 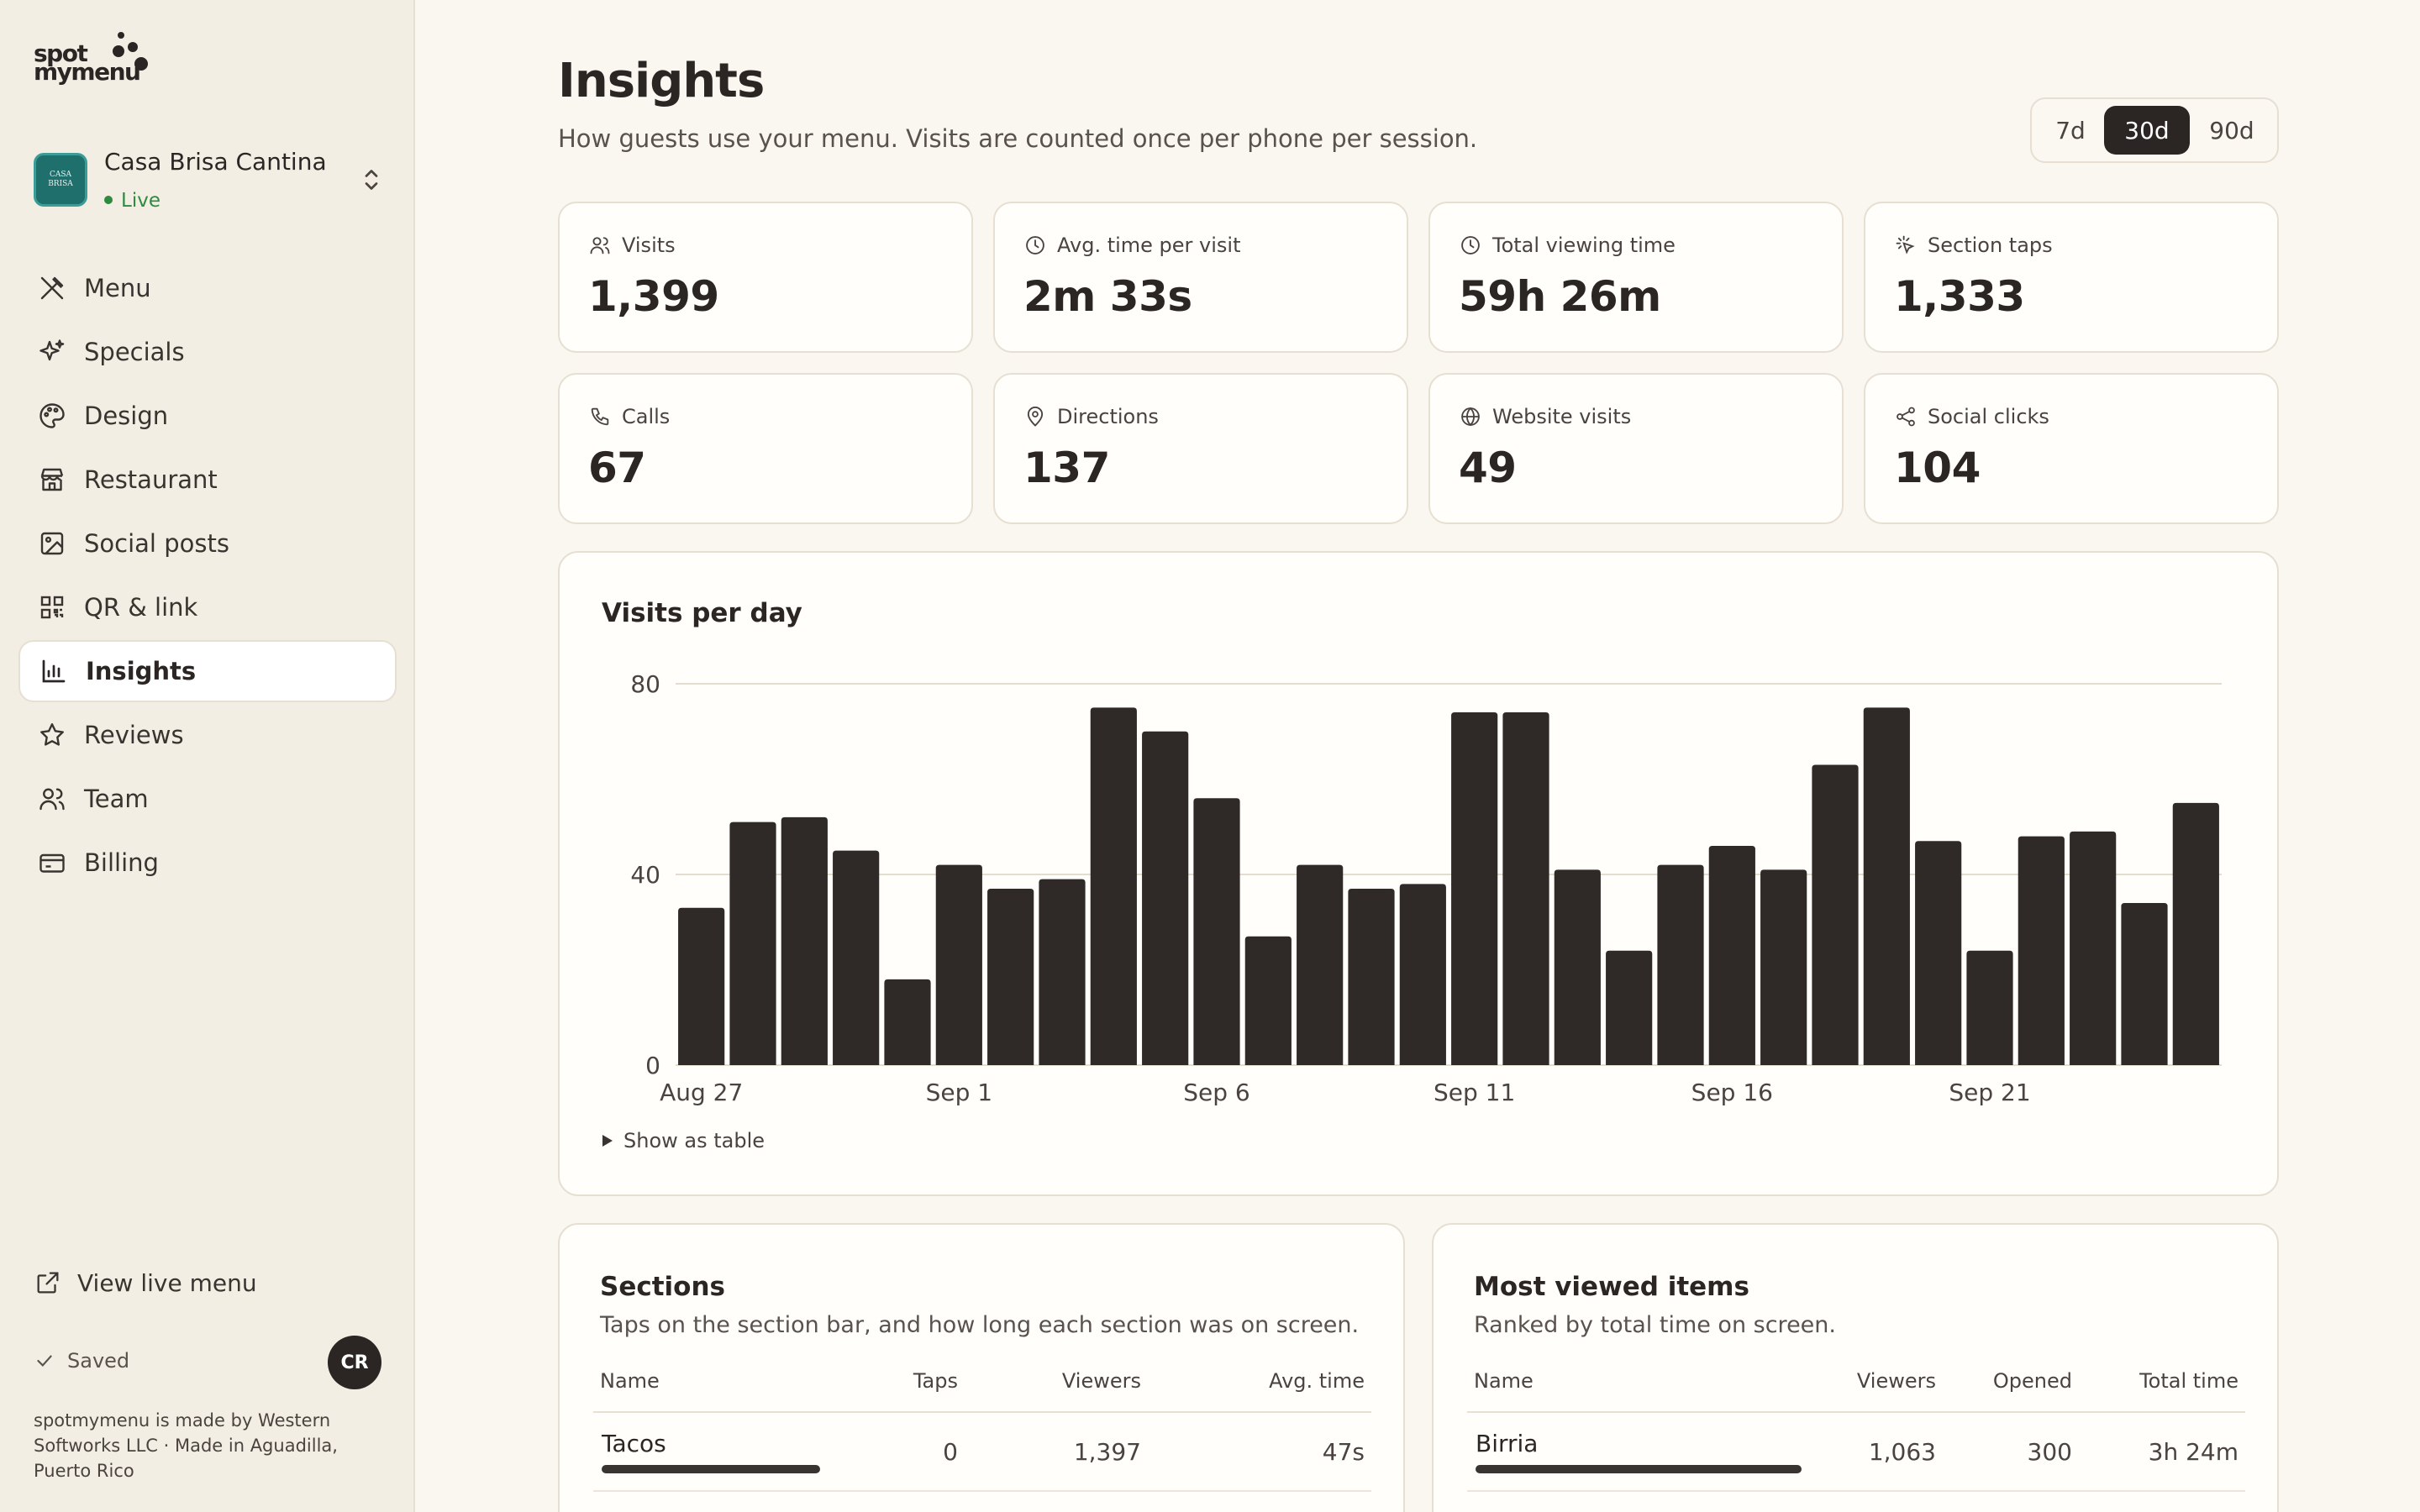 I want to click on show-as-table-toggle: Show as table, so click(x=683, y=1140).